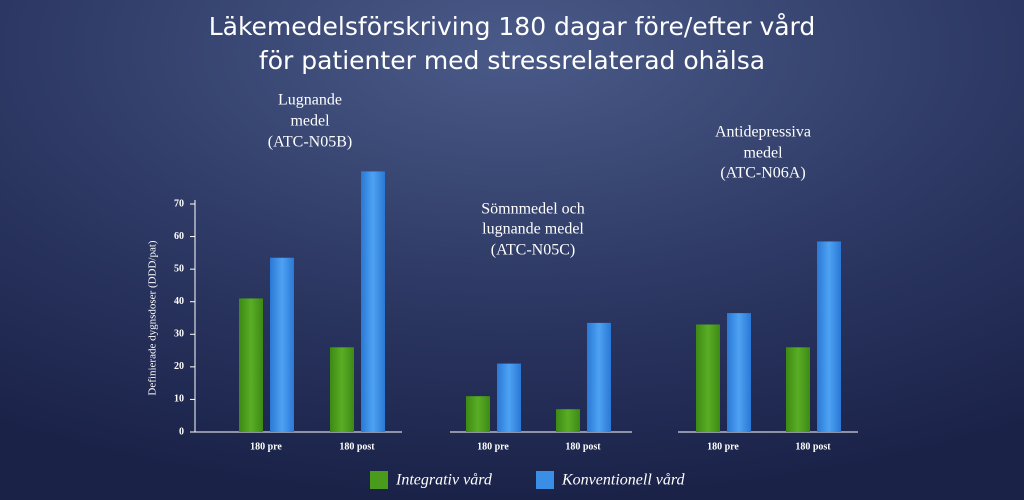 This screenshot has height=500, width=1024. Describe the element at coordinates (533, 250) in the screenshot. I see `panel-title: (ATC-N05C)` at that location.